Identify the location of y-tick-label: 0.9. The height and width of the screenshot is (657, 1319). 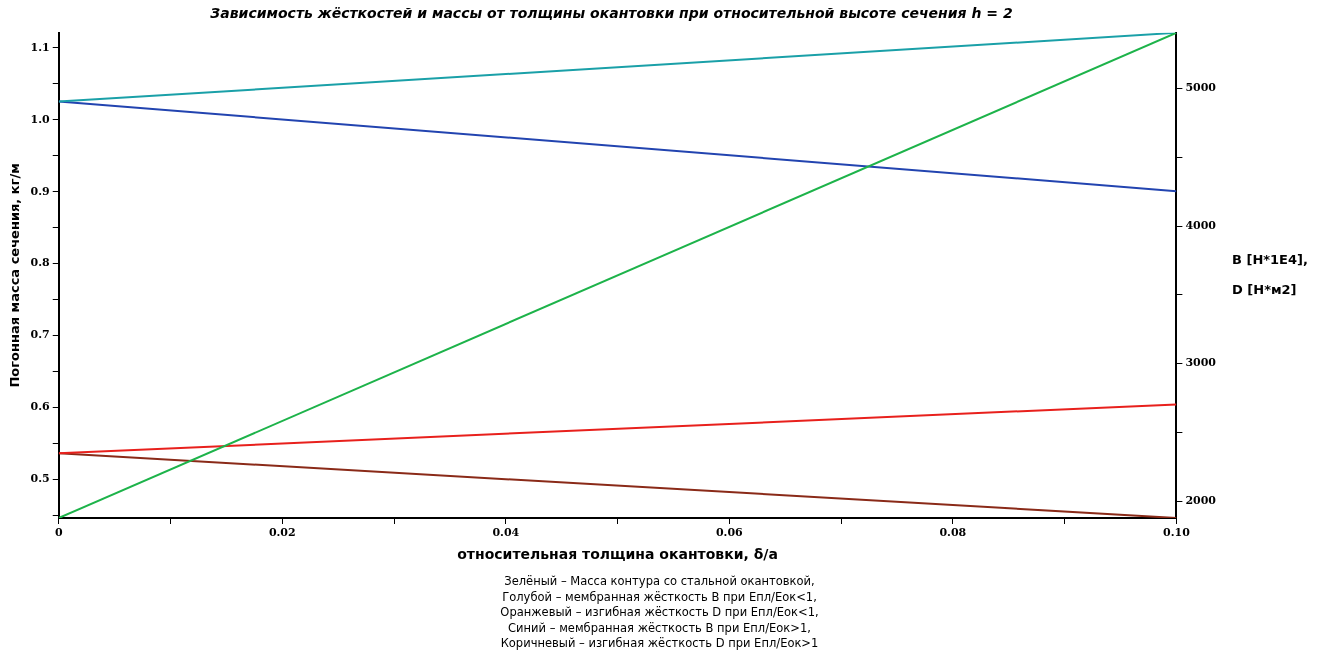
(40, 191).